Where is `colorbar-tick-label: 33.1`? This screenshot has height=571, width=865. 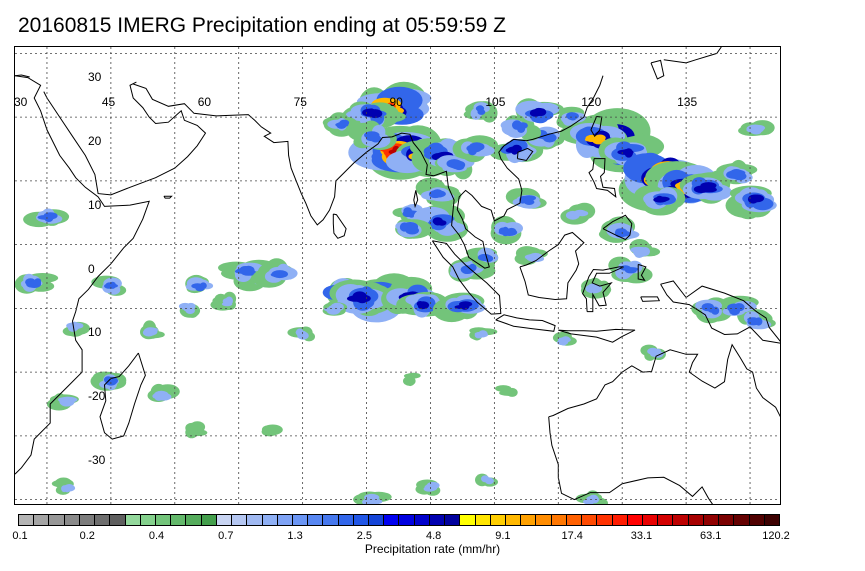
colorbar-tick-label: 33.1 is located at coordinates (641, 536).